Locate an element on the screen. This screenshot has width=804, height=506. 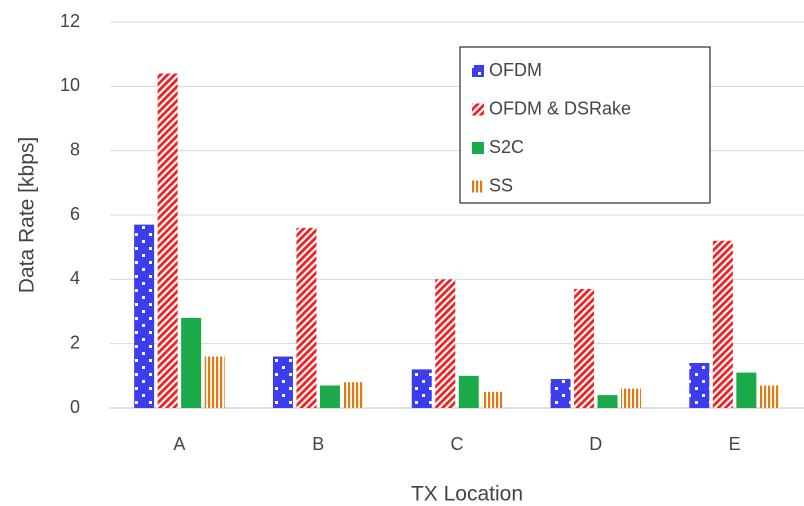
y-tick-label: 6 is located at coordinates (75, 214).